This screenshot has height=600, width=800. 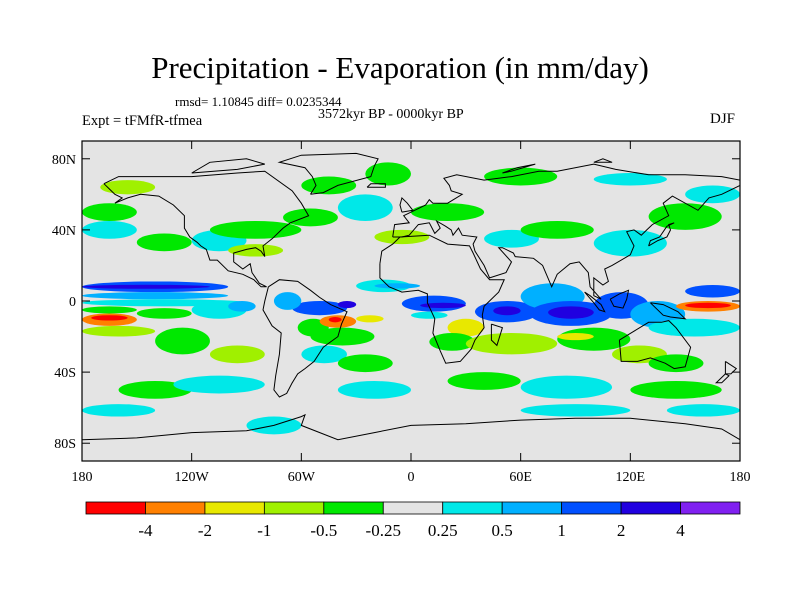 What do you see at coordinates (205, 530) in the screenshot?
I see `colorbar-label: -2` at bounding box center [205, 530].